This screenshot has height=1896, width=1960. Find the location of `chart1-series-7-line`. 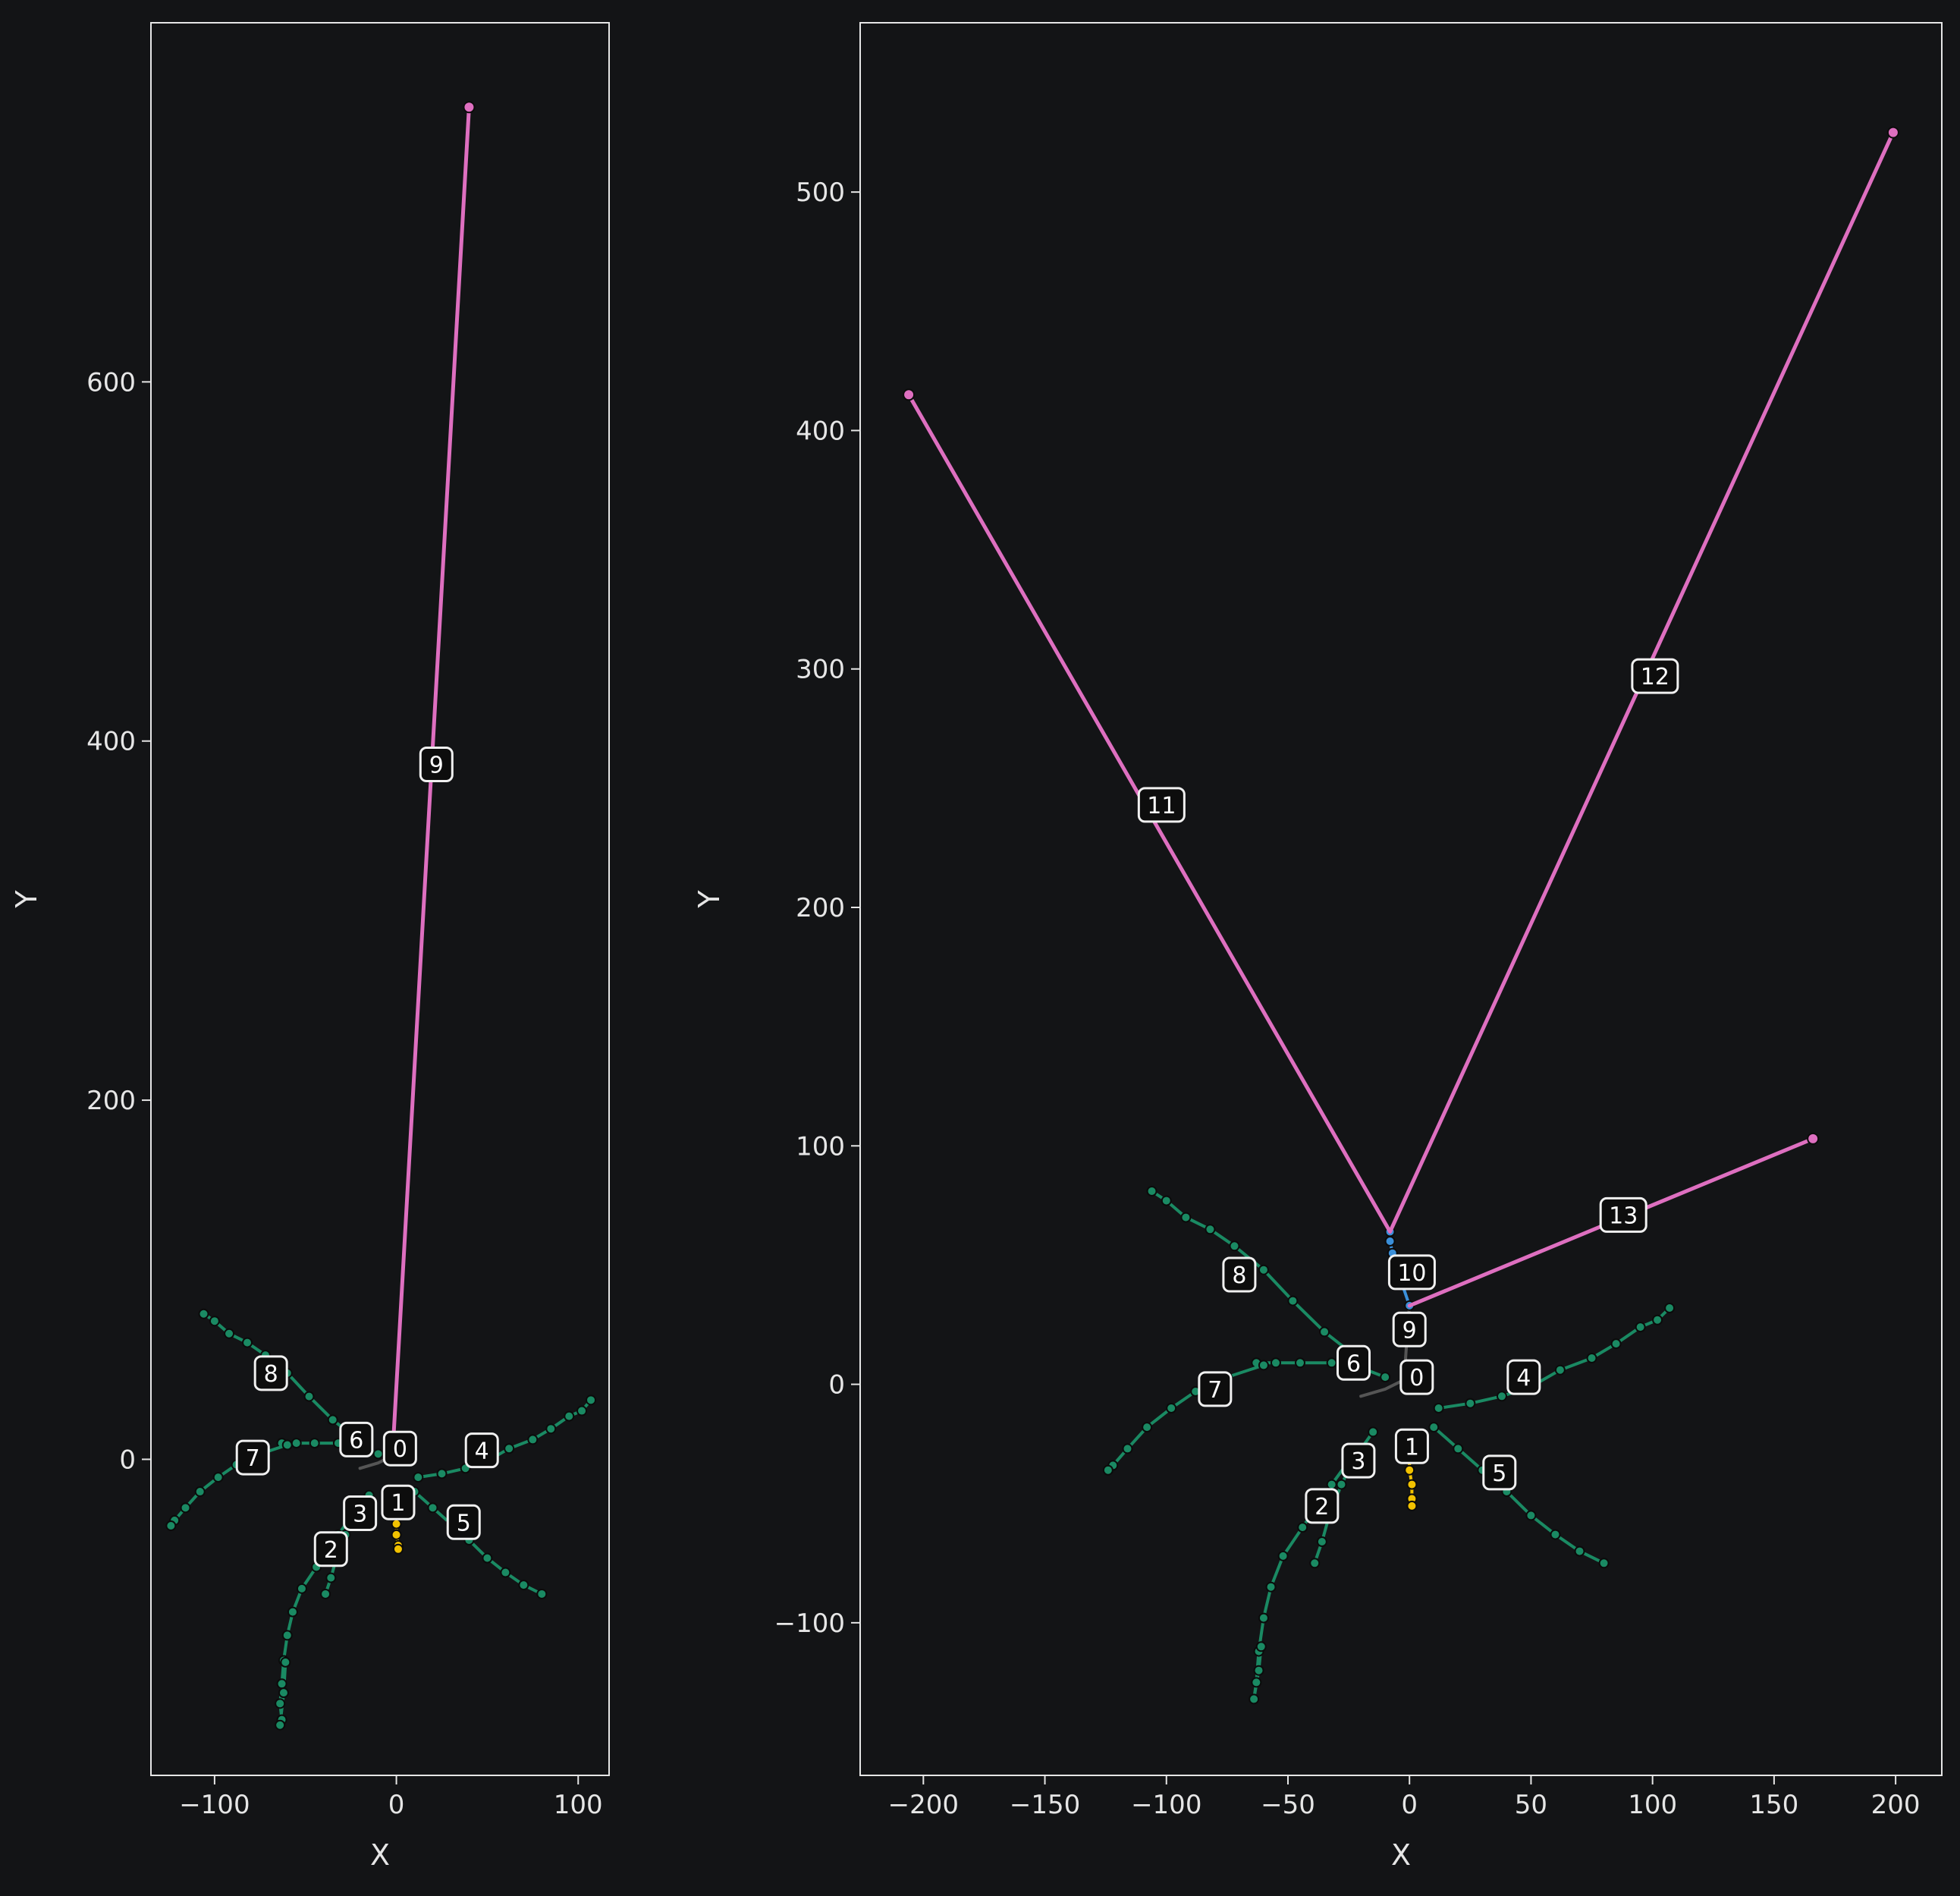

chart1-series-7-line is located at coordinates (229, 1485).